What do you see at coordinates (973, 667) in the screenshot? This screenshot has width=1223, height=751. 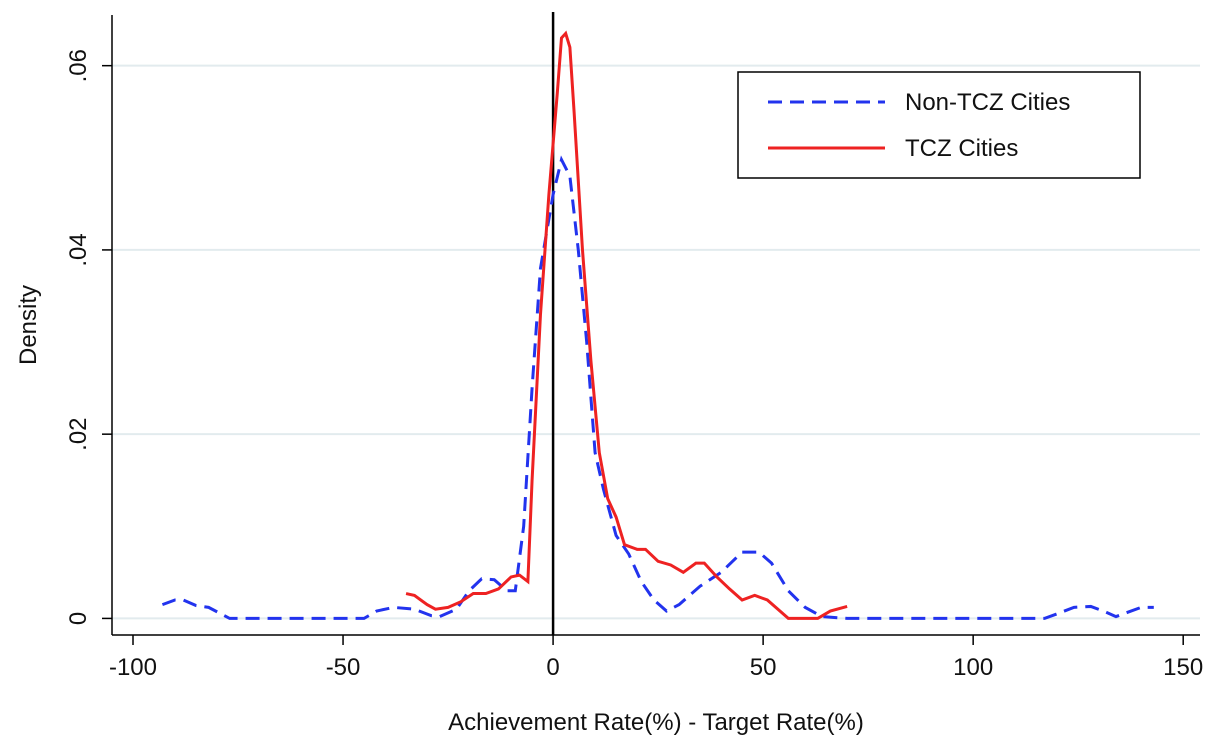 I see `x-tick-label: 100` at bounding box center [973, 667].